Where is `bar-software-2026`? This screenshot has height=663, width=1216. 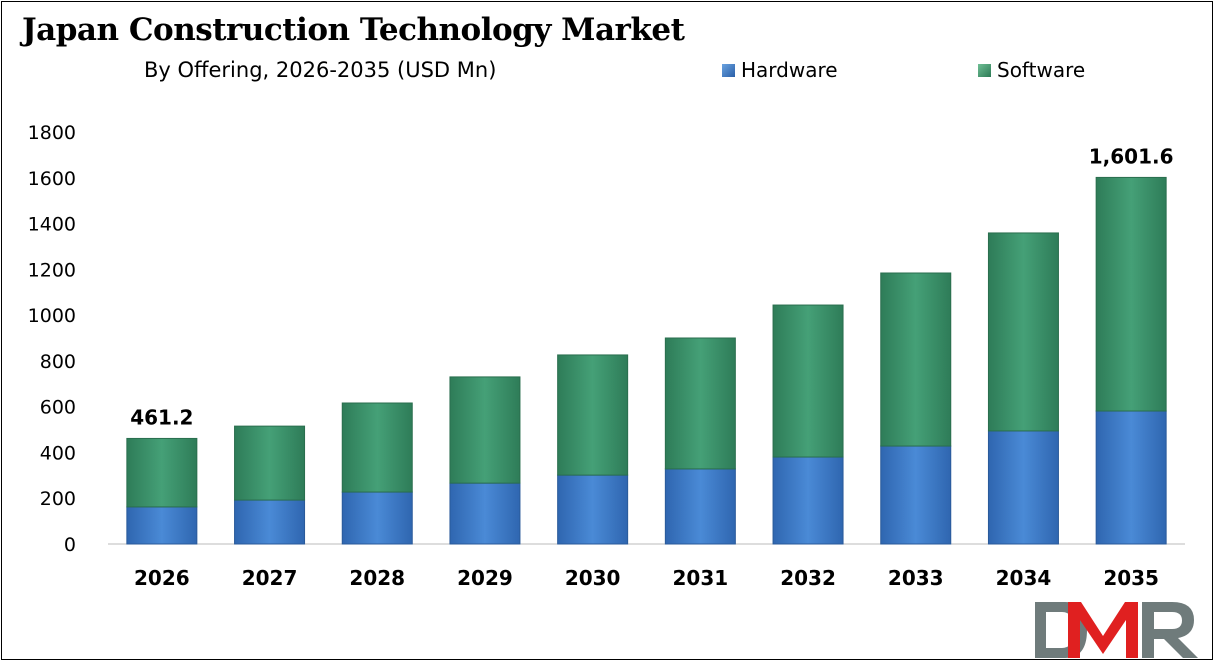 bar-software-2026 is located at coordinates (162, 472).